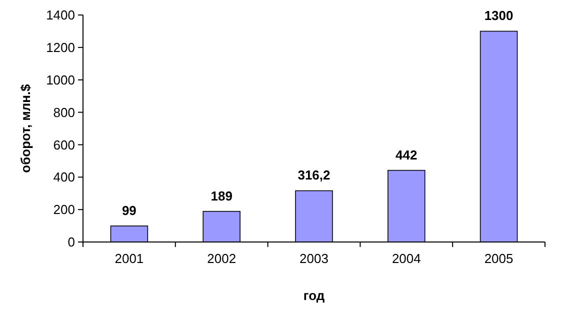 This screenshot has height=327, width=563. I want to click on y-tick-label: 200, so click(64, 210).